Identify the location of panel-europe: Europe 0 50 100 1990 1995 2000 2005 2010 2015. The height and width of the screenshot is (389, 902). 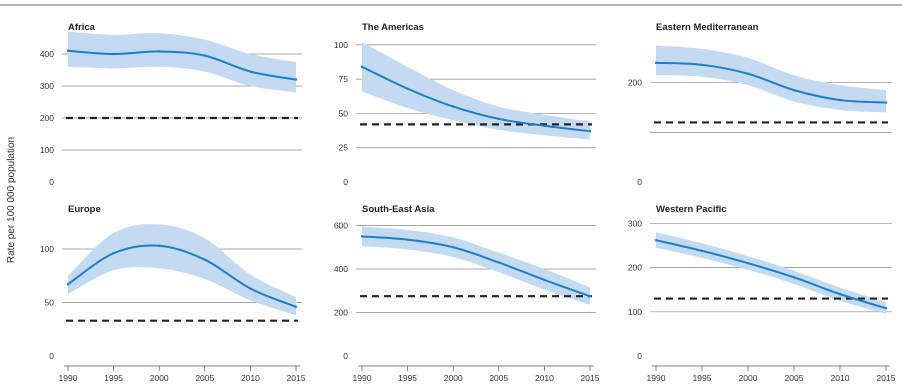
(173, 293).